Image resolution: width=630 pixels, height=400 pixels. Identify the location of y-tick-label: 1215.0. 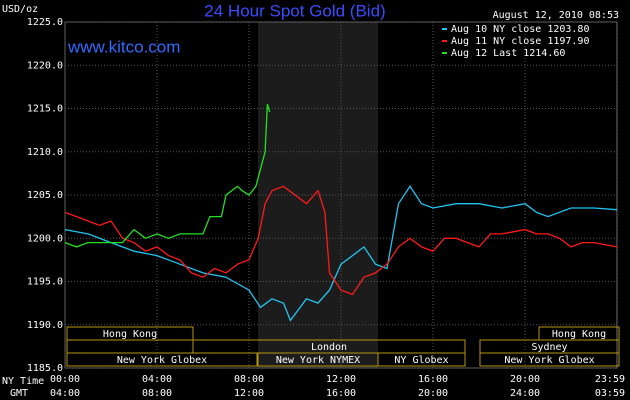
(45, 109).